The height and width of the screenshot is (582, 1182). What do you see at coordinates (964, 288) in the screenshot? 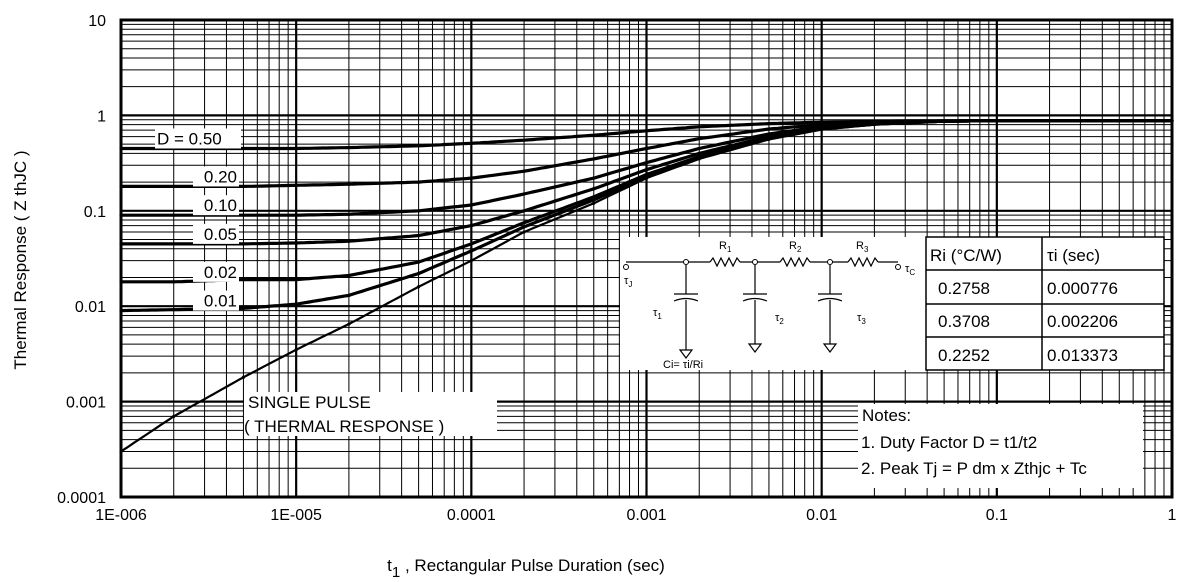
I see `rc-table-cell: 0.2758` at bounding box center [964, 288].